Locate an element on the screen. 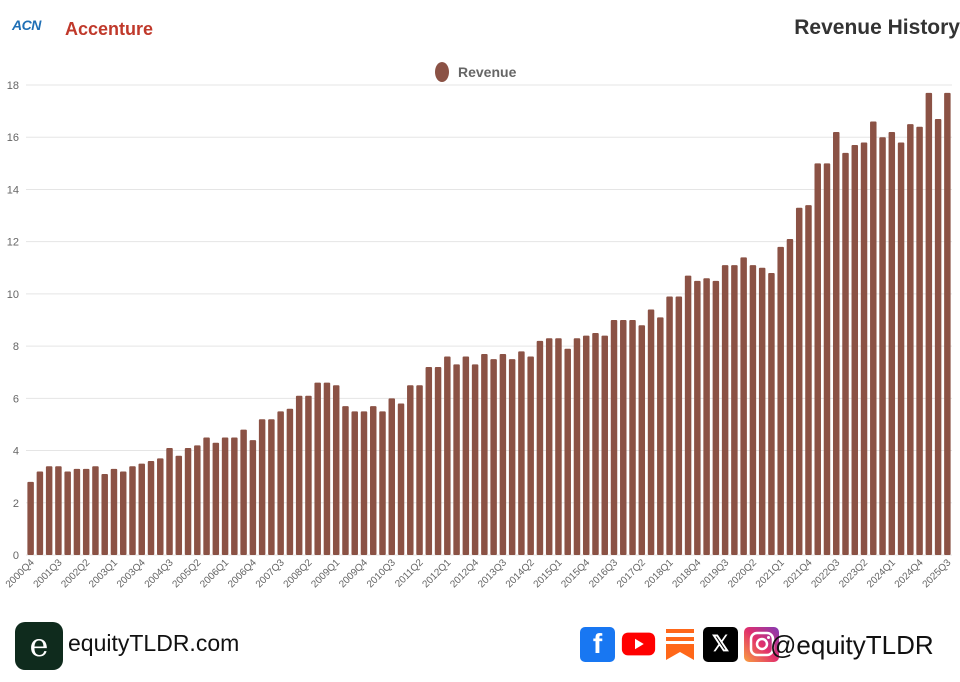 The height and width of the screenshot is (682, 960). y-tick-label: 18 is located at coordinates (13, 86).